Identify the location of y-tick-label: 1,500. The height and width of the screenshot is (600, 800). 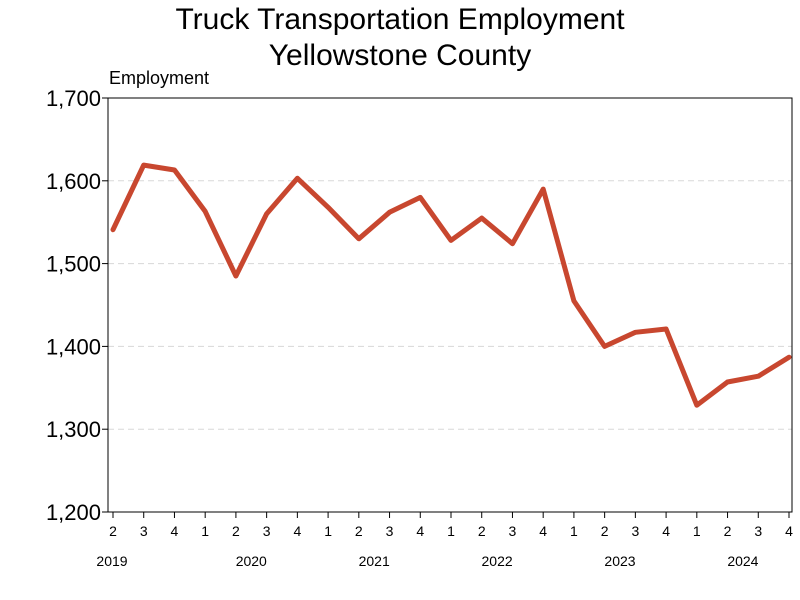
(73, 264).